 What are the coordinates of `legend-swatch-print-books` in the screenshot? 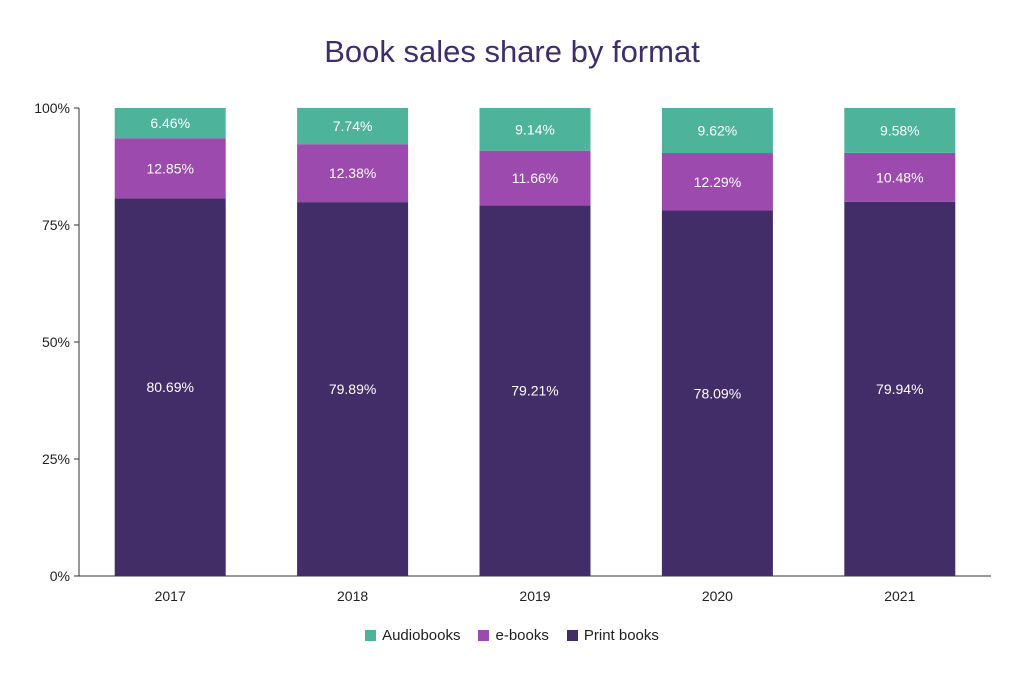 It's located at (572, 635).